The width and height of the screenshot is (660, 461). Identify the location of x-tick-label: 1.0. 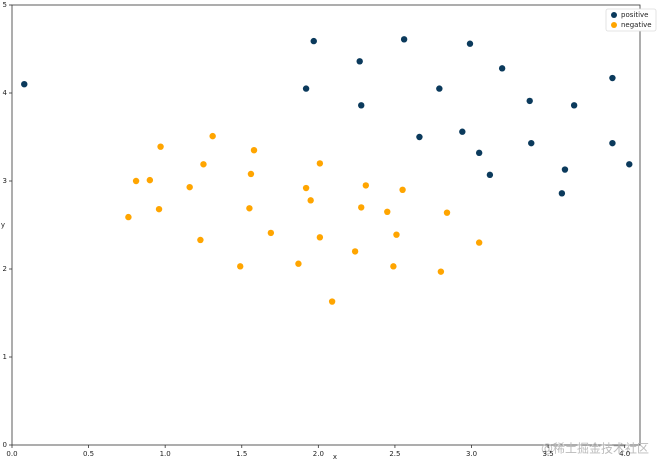
(165, 454).